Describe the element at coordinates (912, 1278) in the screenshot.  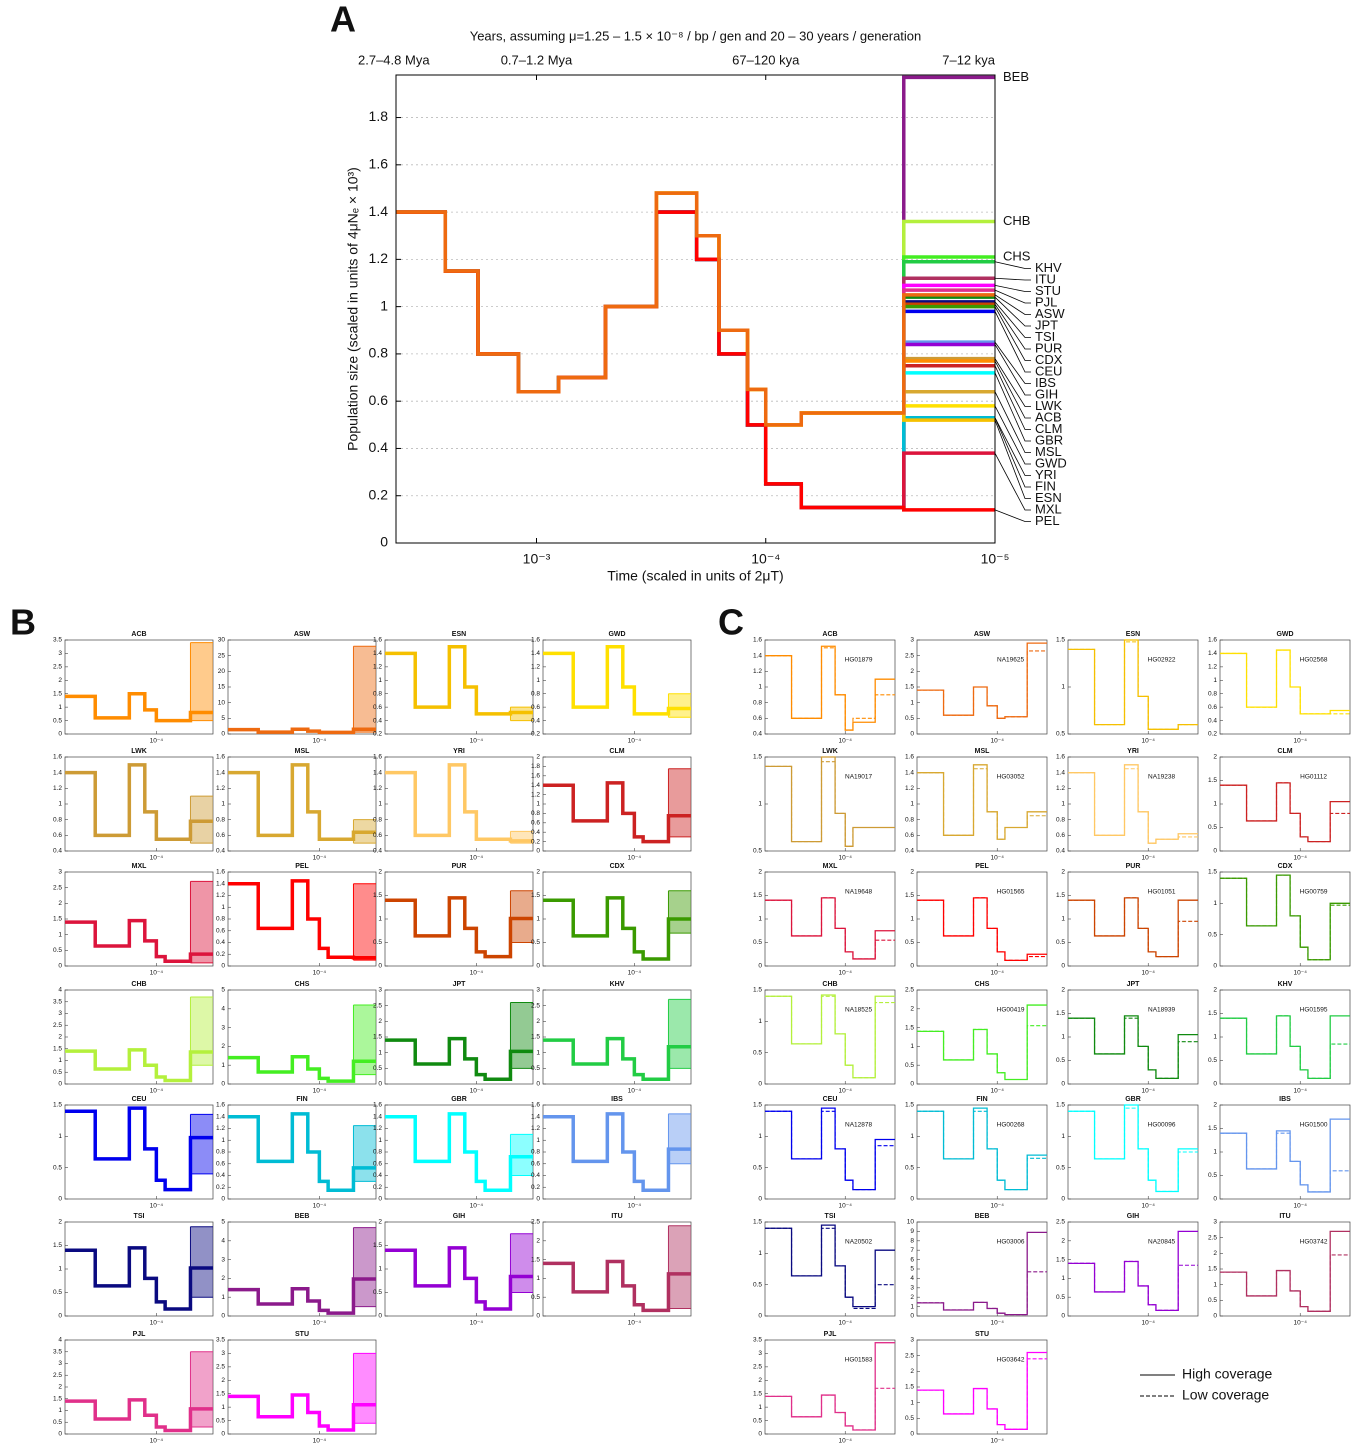
I see `y-tick-label: 4` at that location.